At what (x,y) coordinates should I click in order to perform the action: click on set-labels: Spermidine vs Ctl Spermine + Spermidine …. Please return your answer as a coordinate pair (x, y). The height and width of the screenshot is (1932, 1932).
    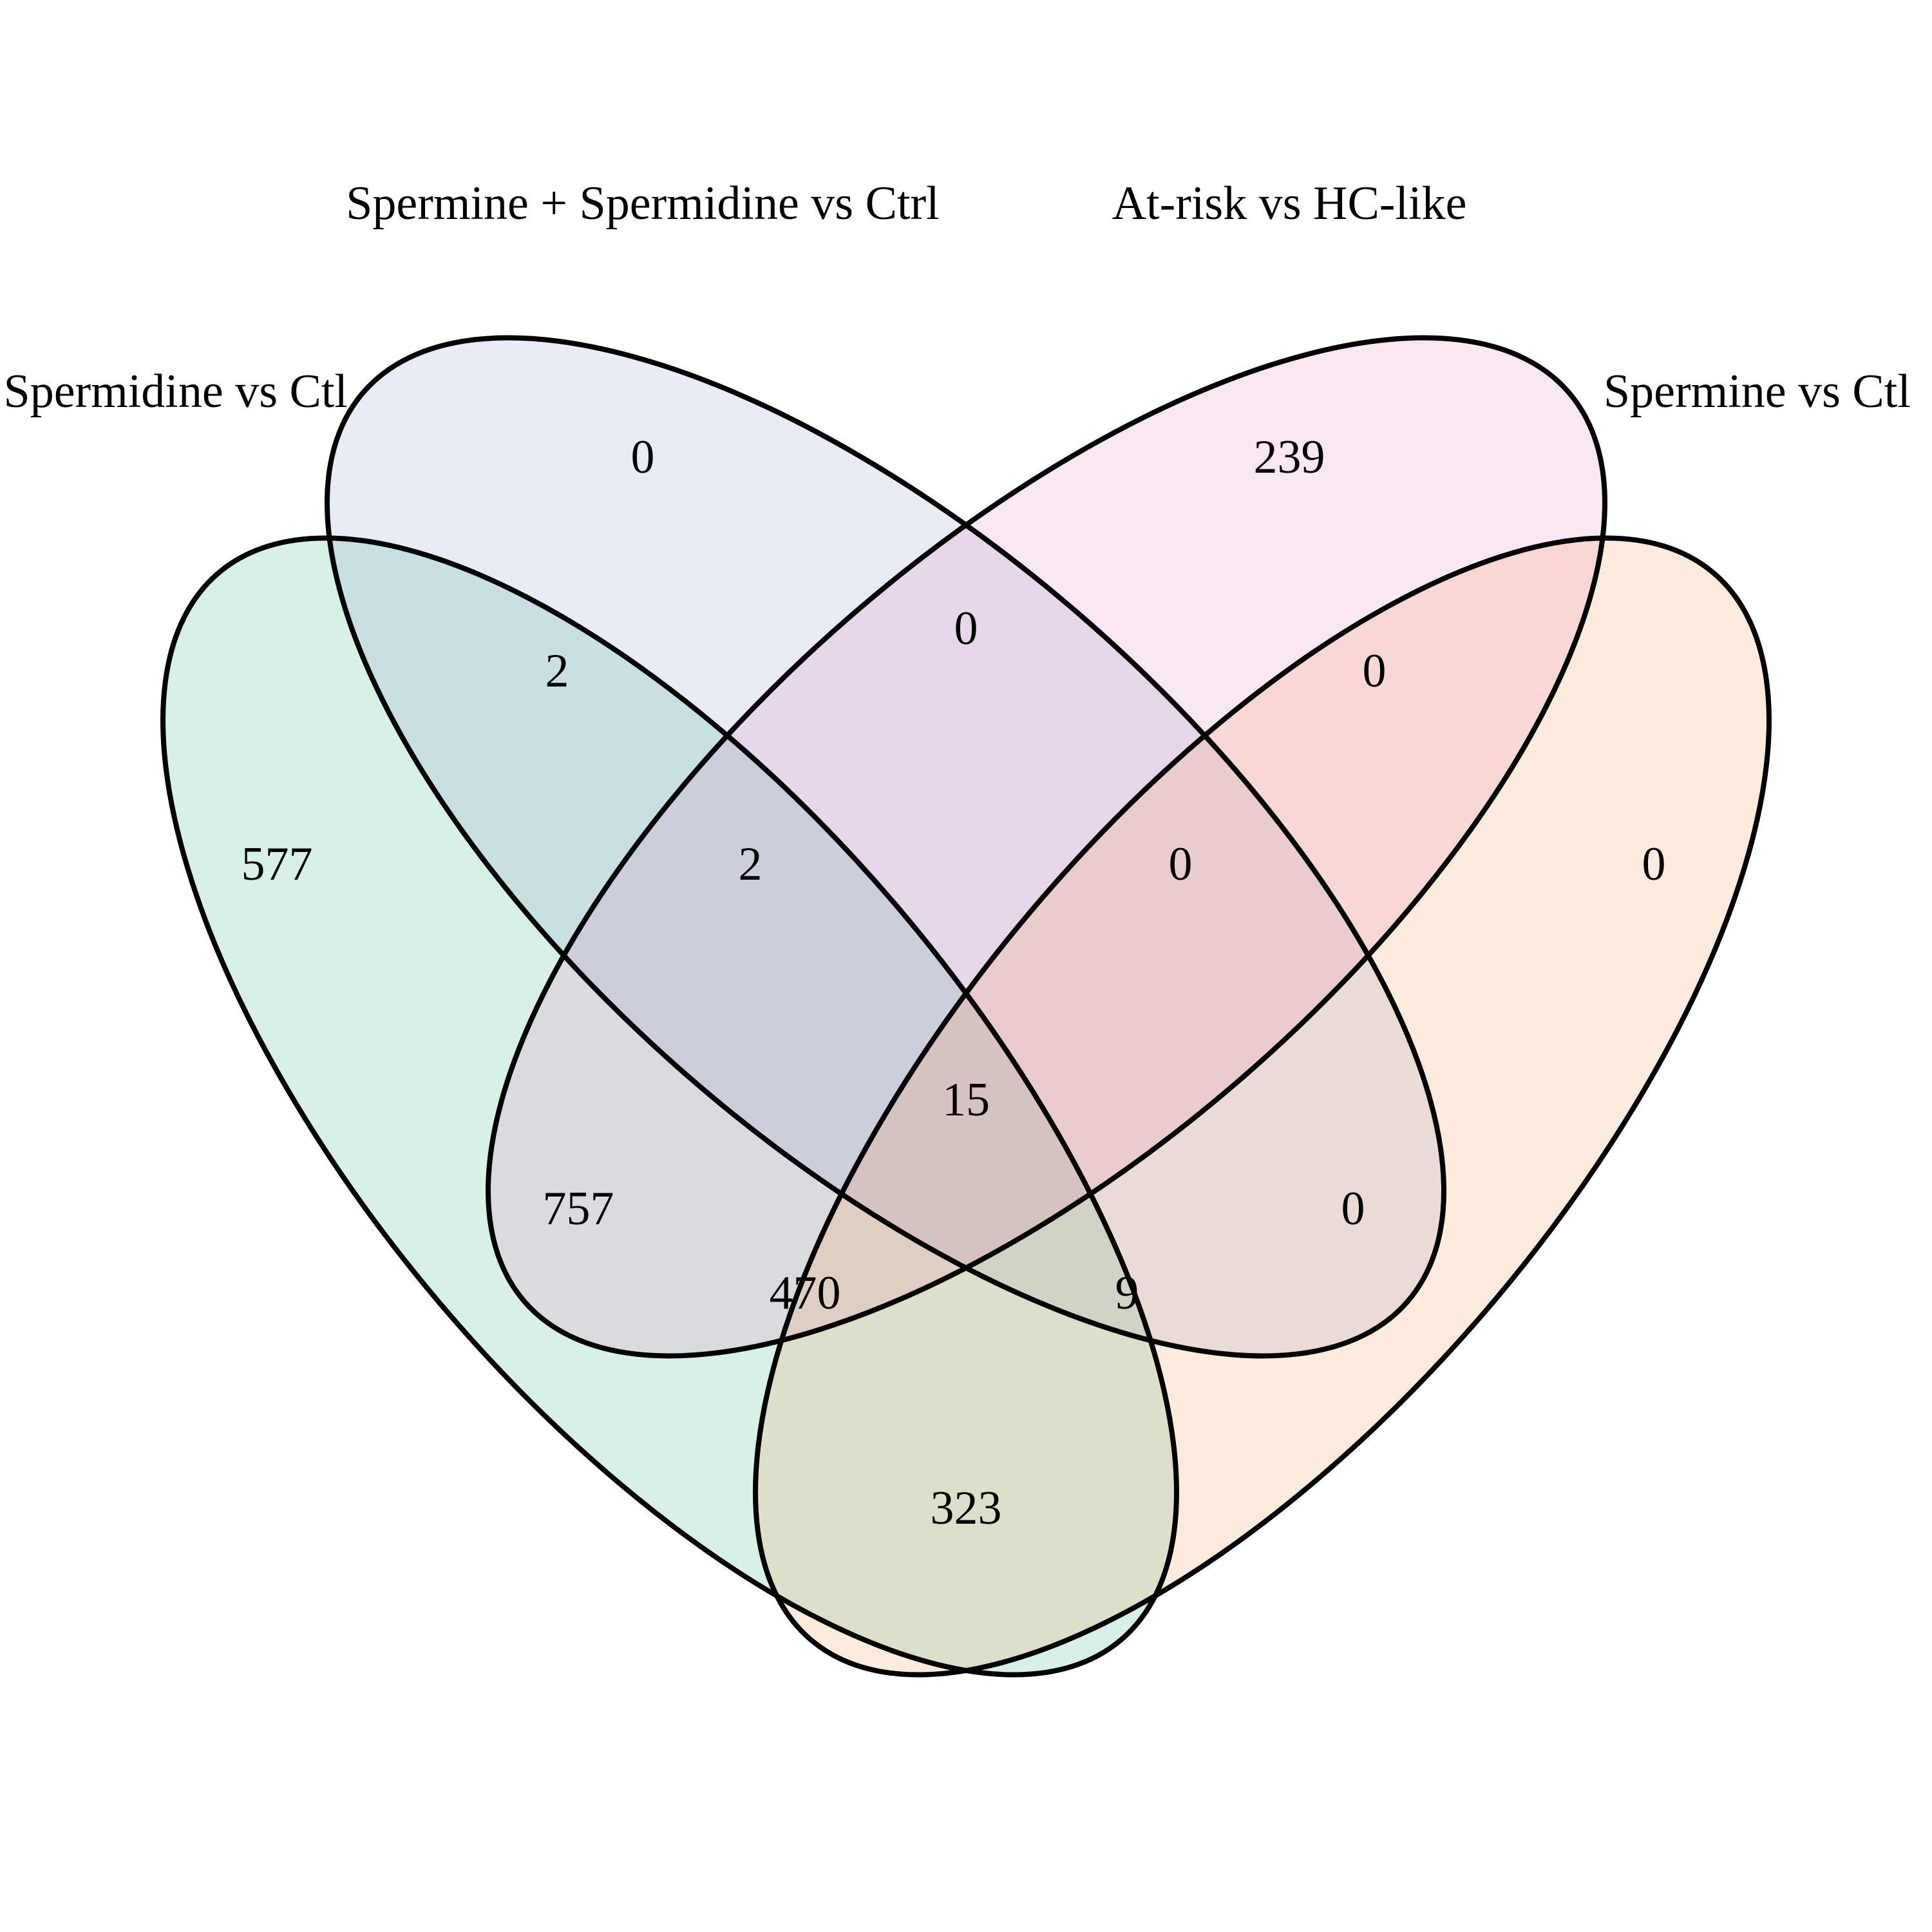
    Looking at the image, I should click on (957, 297).